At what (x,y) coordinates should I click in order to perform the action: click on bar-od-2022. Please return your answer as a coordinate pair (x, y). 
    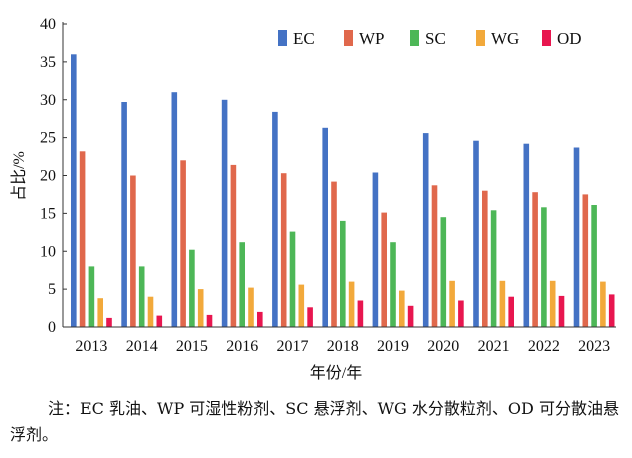
    Looking at the image, I should click on (561, 311).